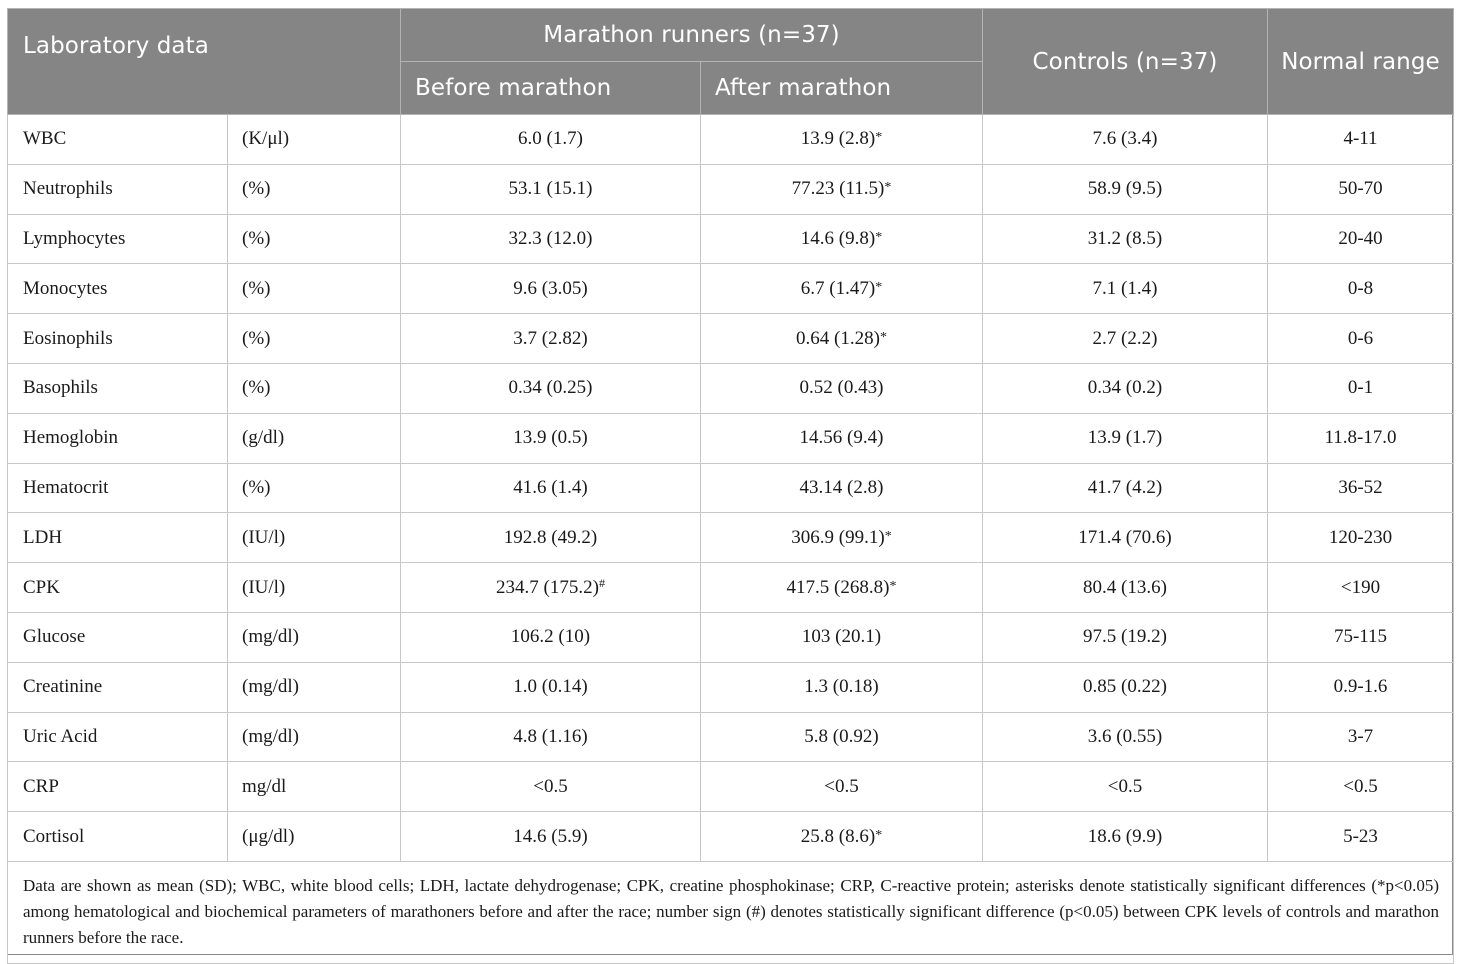  I want to click on normal-range-value: 75-115, so click(1360, 637).